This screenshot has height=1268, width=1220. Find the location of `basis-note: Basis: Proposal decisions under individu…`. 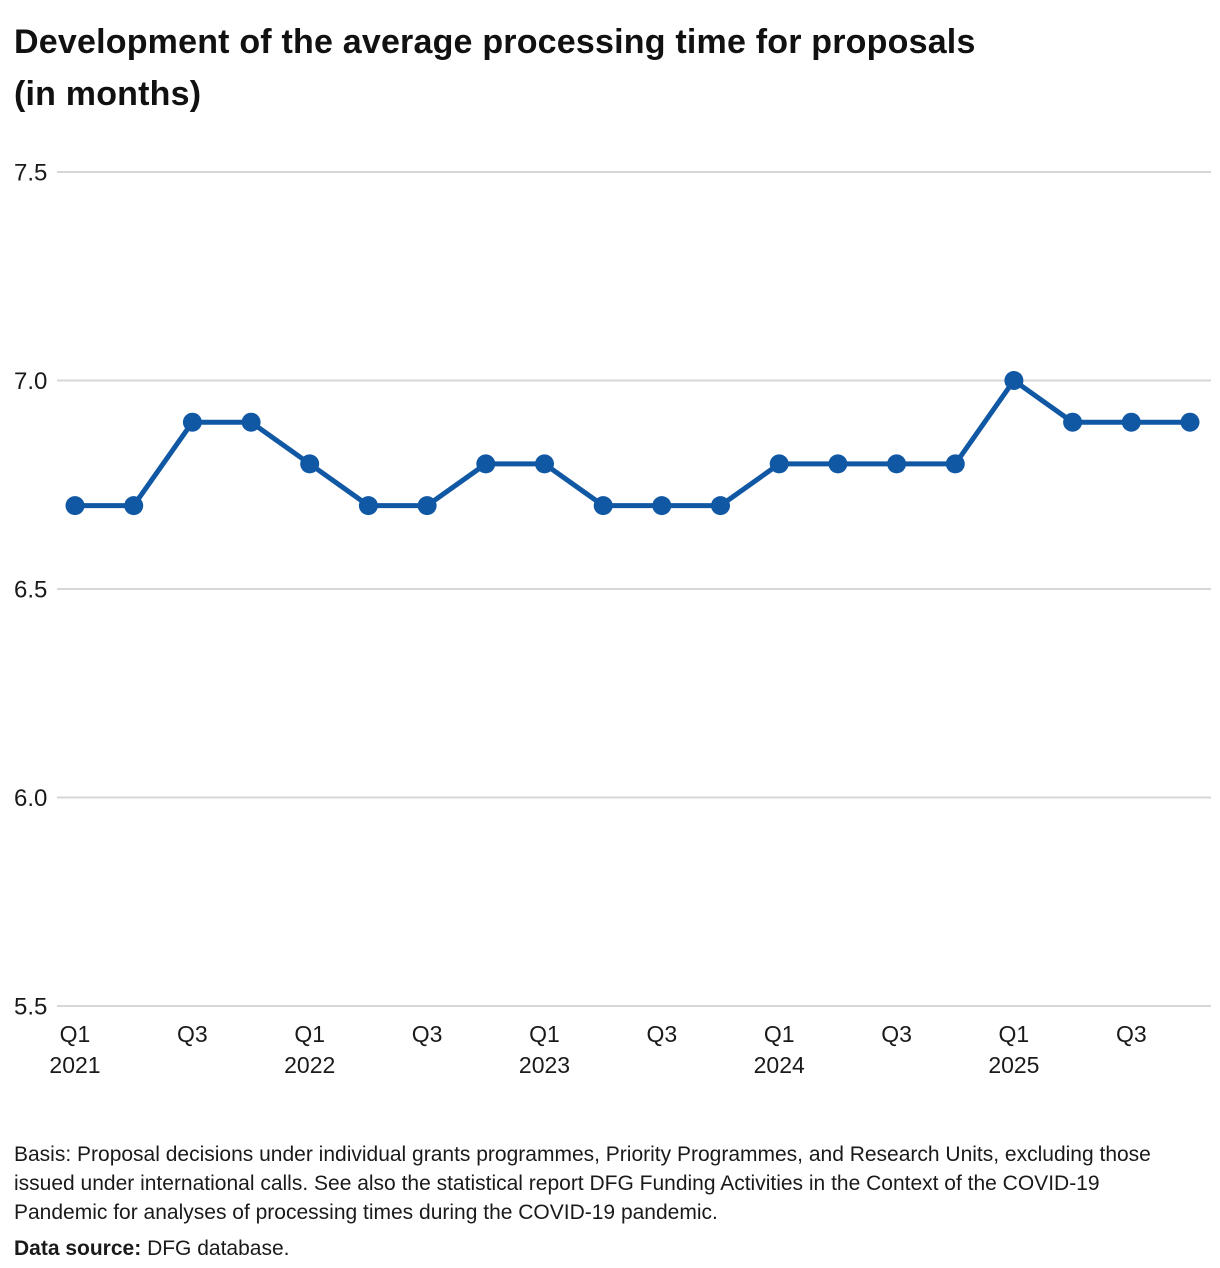

basis-note: Basis: Proposal decisions under individu… is located at coordinates (582, 1183).